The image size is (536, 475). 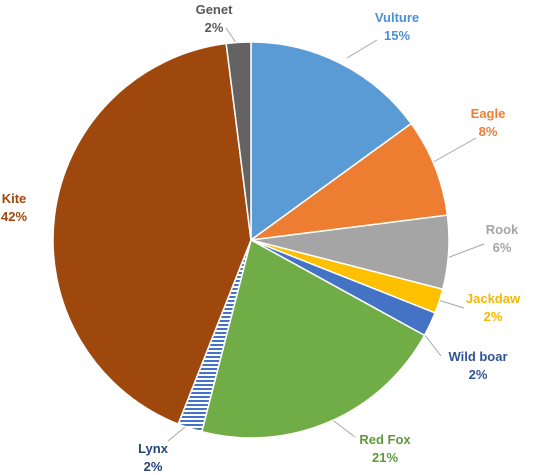 What do you see at coordinates (238, 141) in the screenshot?
I see `pie-slice-genet` at bounding box center [238, 141].